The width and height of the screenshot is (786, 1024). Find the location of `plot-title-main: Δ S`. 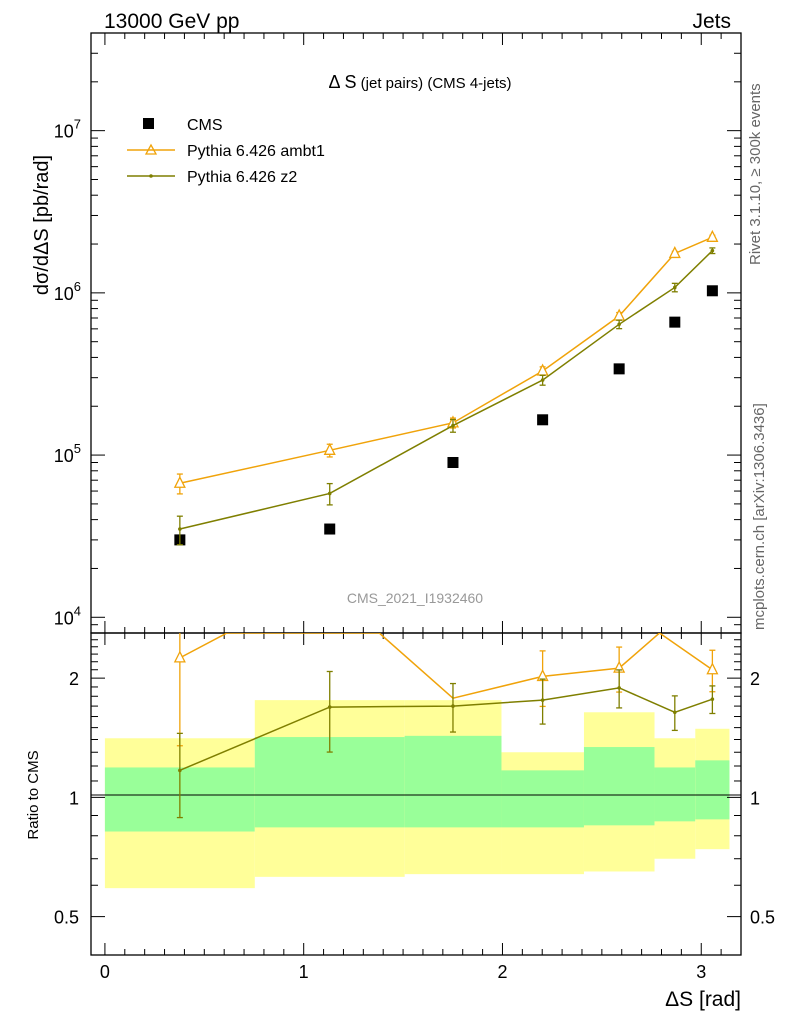

plot-title-main: Δ S is located at coordinates (342, 82).